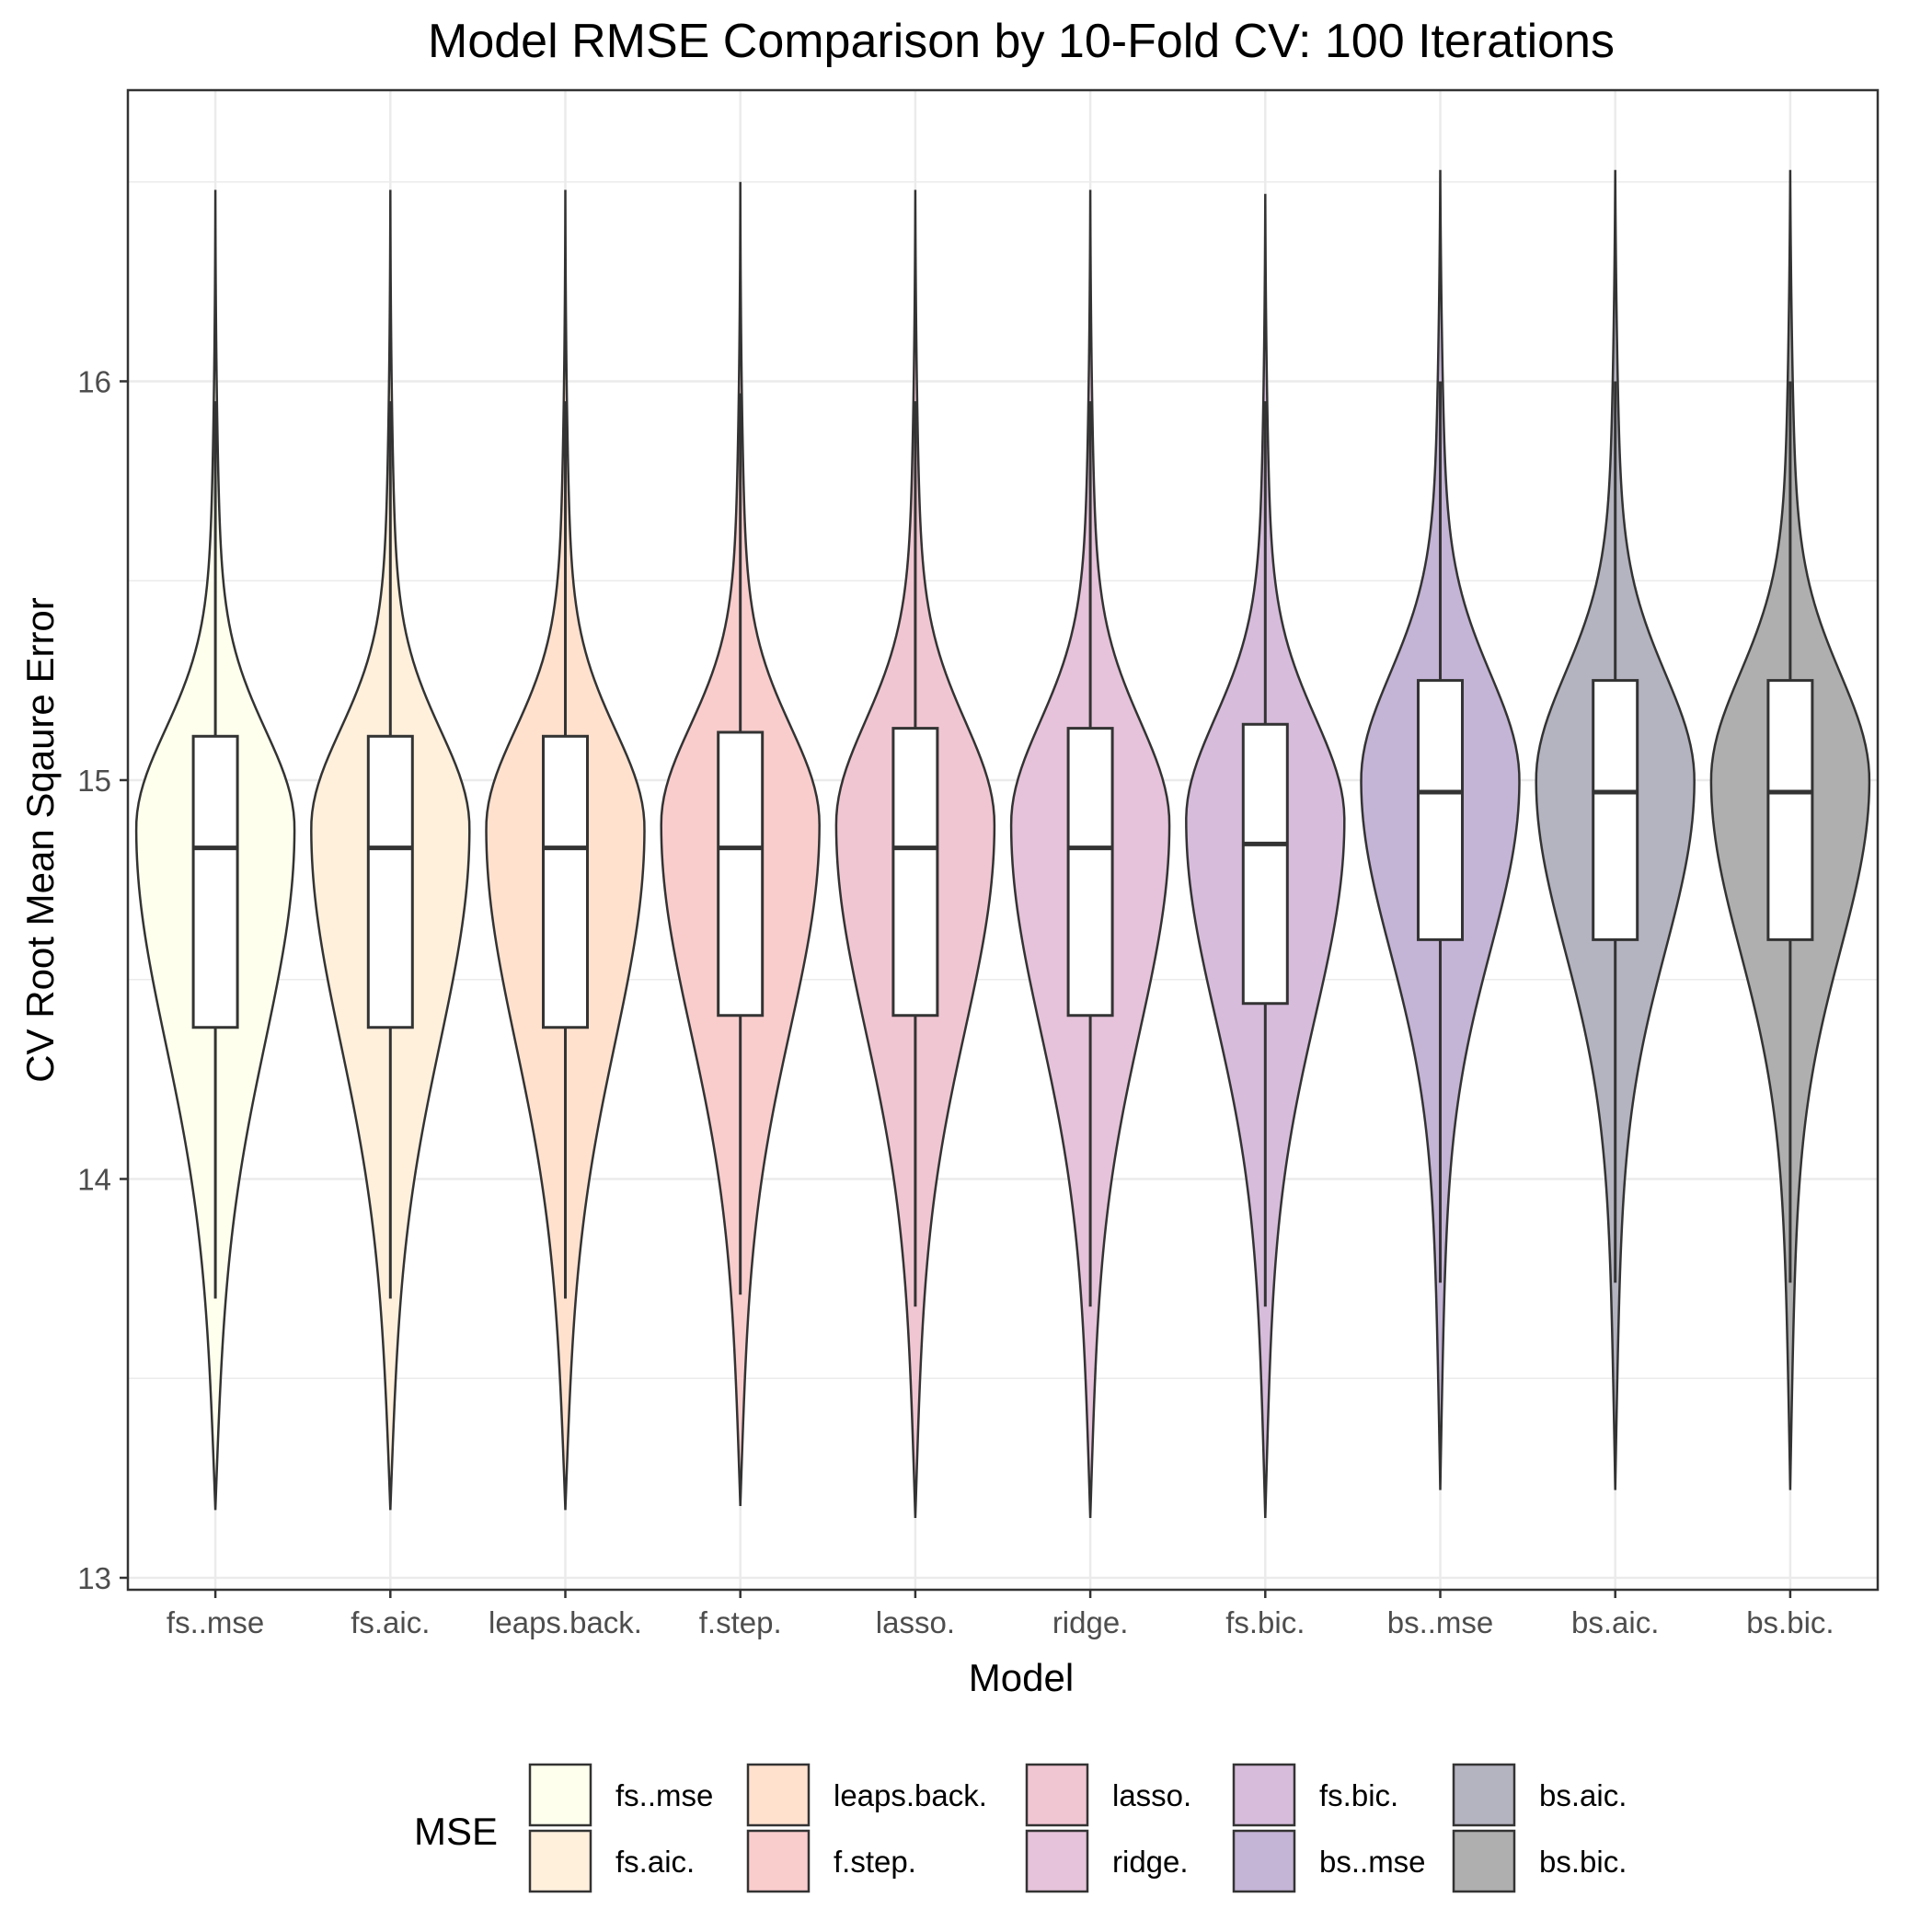 This screenshot has width=1932, height=1932. Describe the element at coordinates (1790, 1622) in the screenshot. I see `x-tick-label: bs.bic.` at that location.